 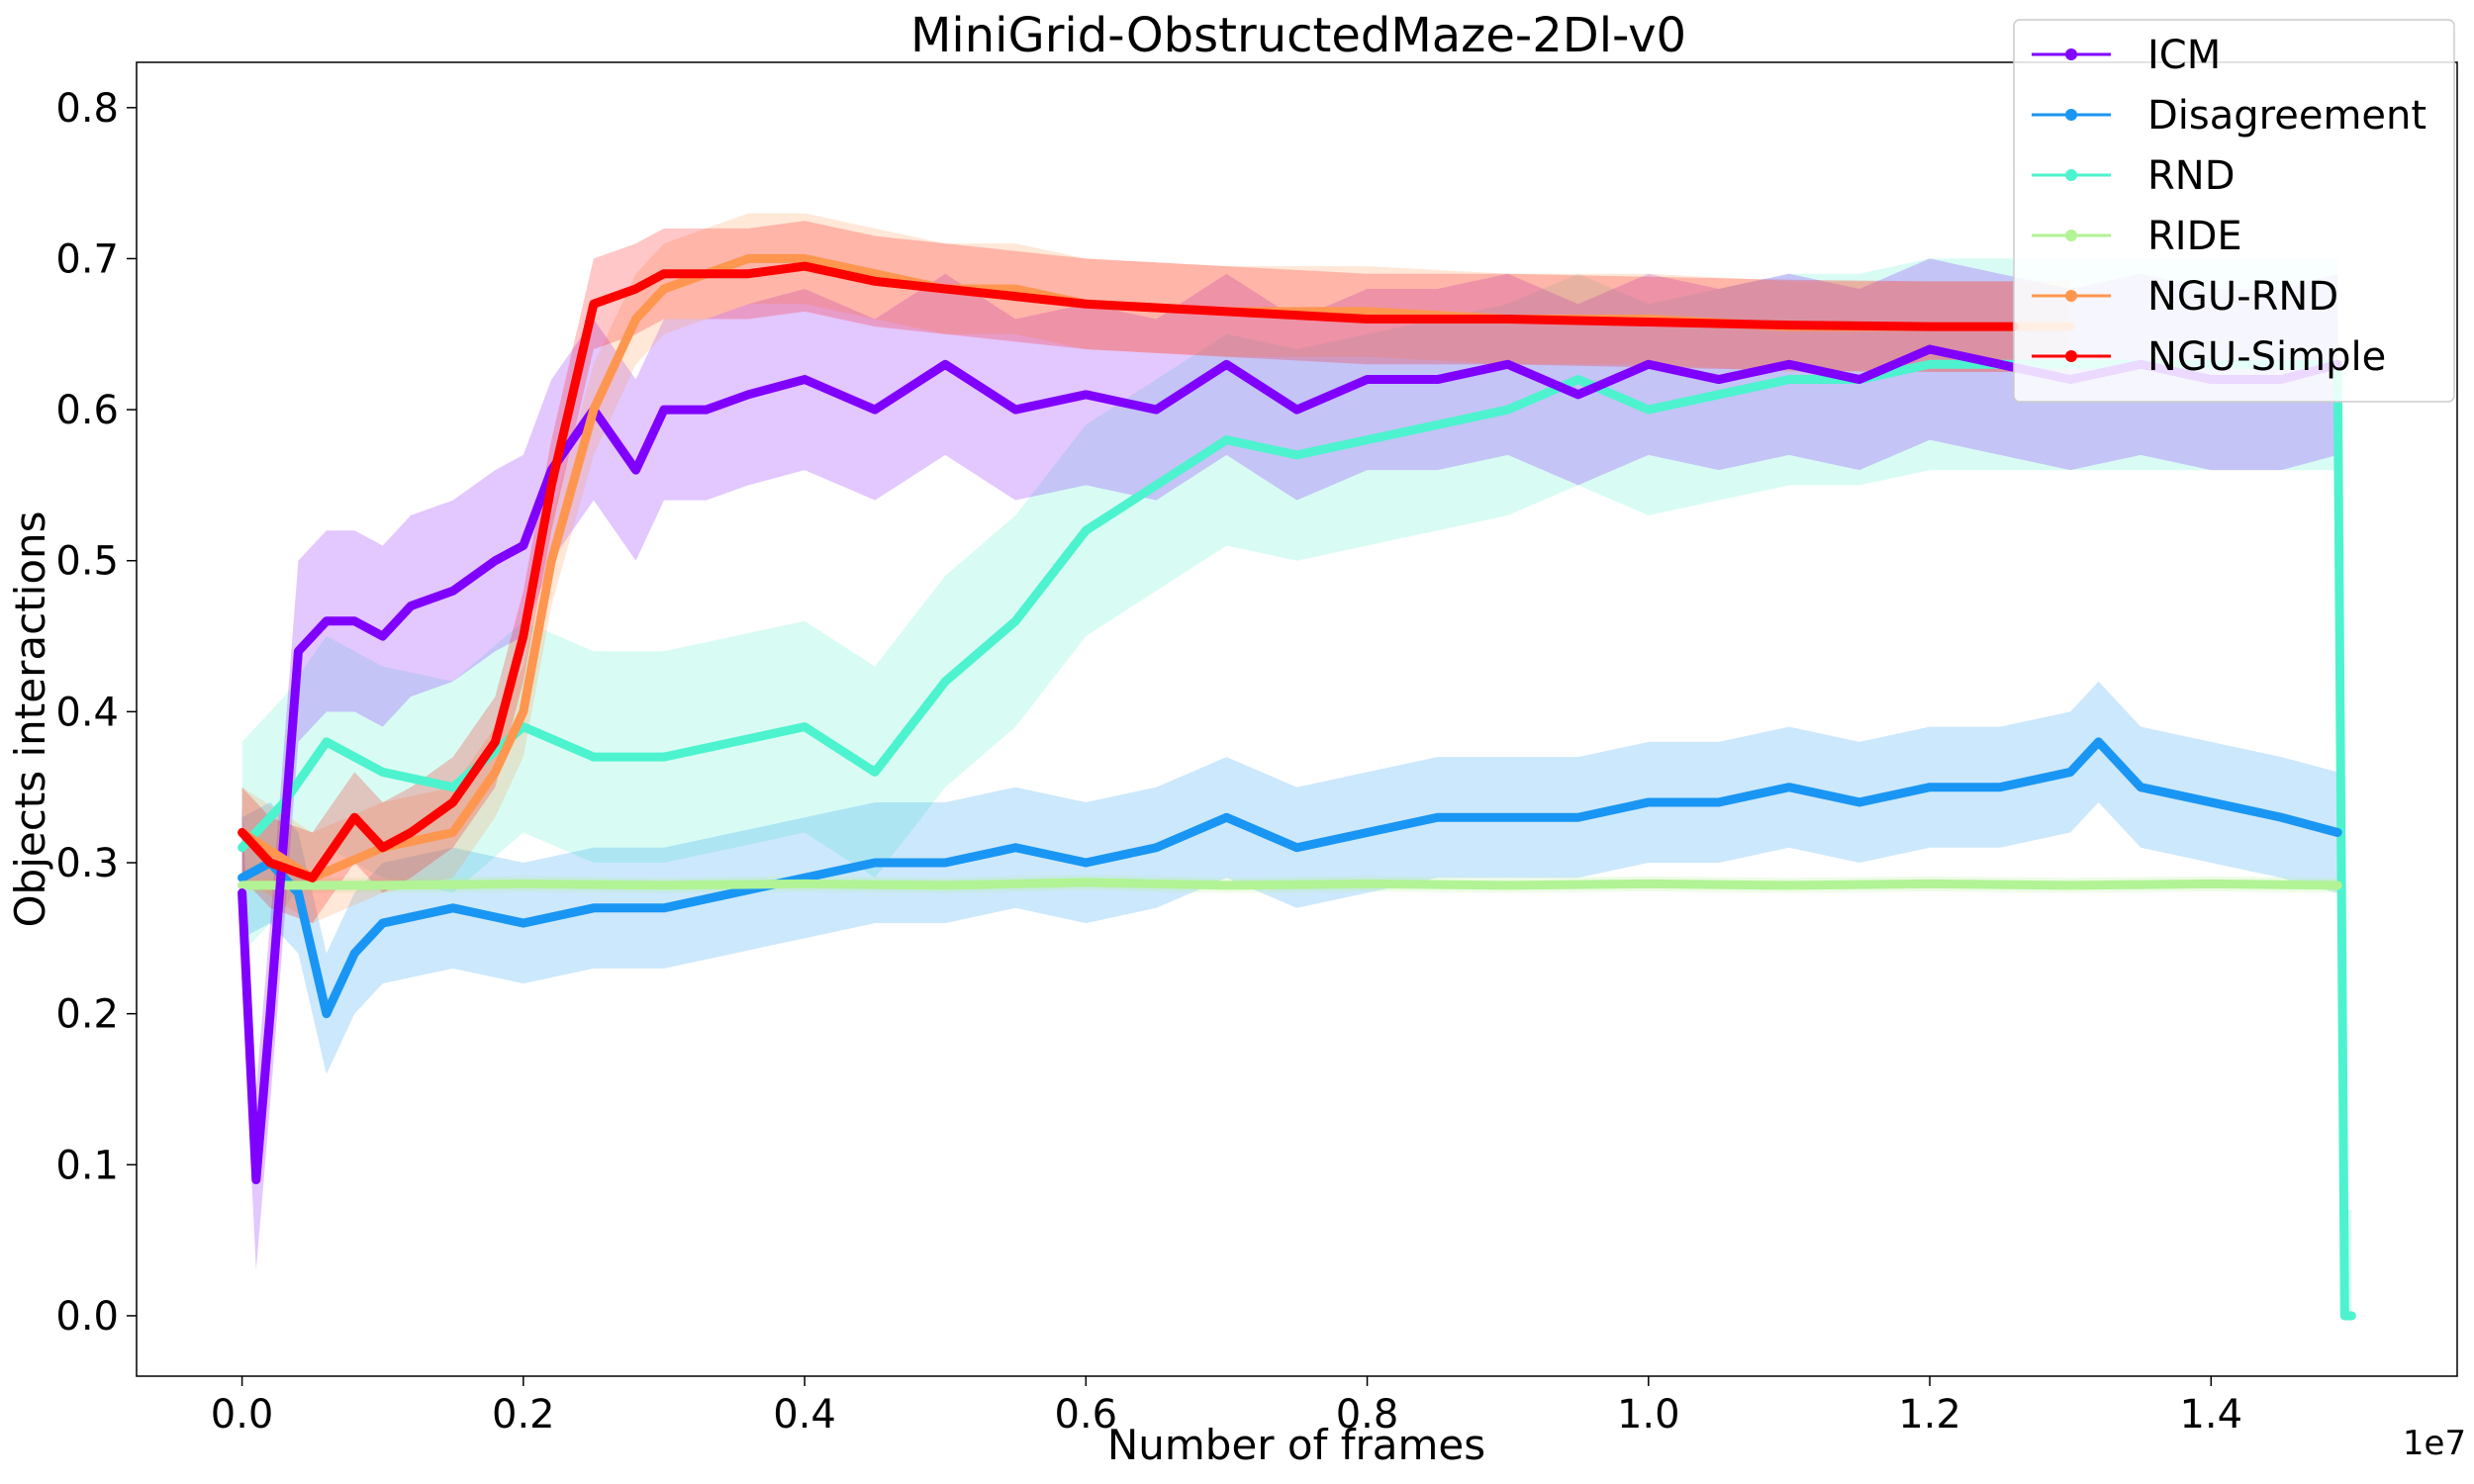 I want to click on legend-box, so click(x=2234, y=211).